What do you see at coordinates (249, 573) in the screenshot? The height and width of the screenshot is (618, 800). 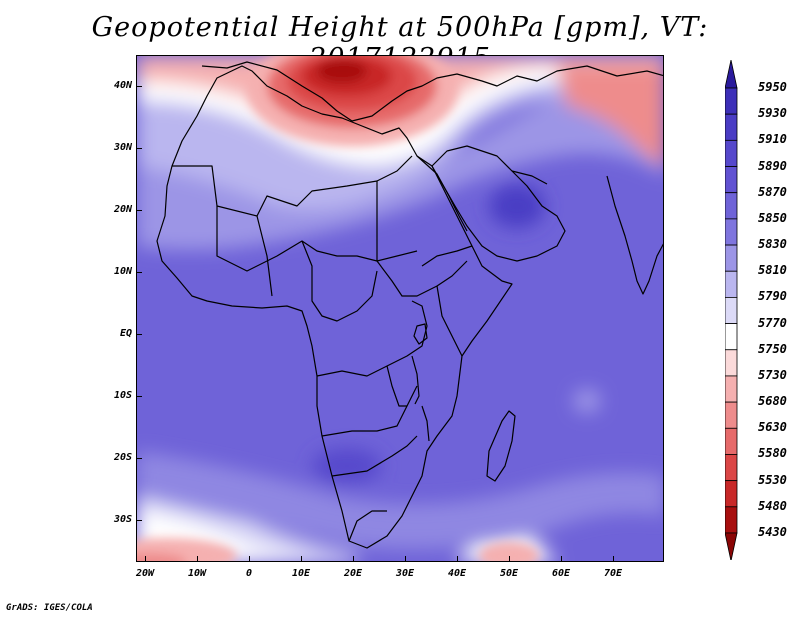 I see `x-label-0: 0` at bounding box center [249, 573].